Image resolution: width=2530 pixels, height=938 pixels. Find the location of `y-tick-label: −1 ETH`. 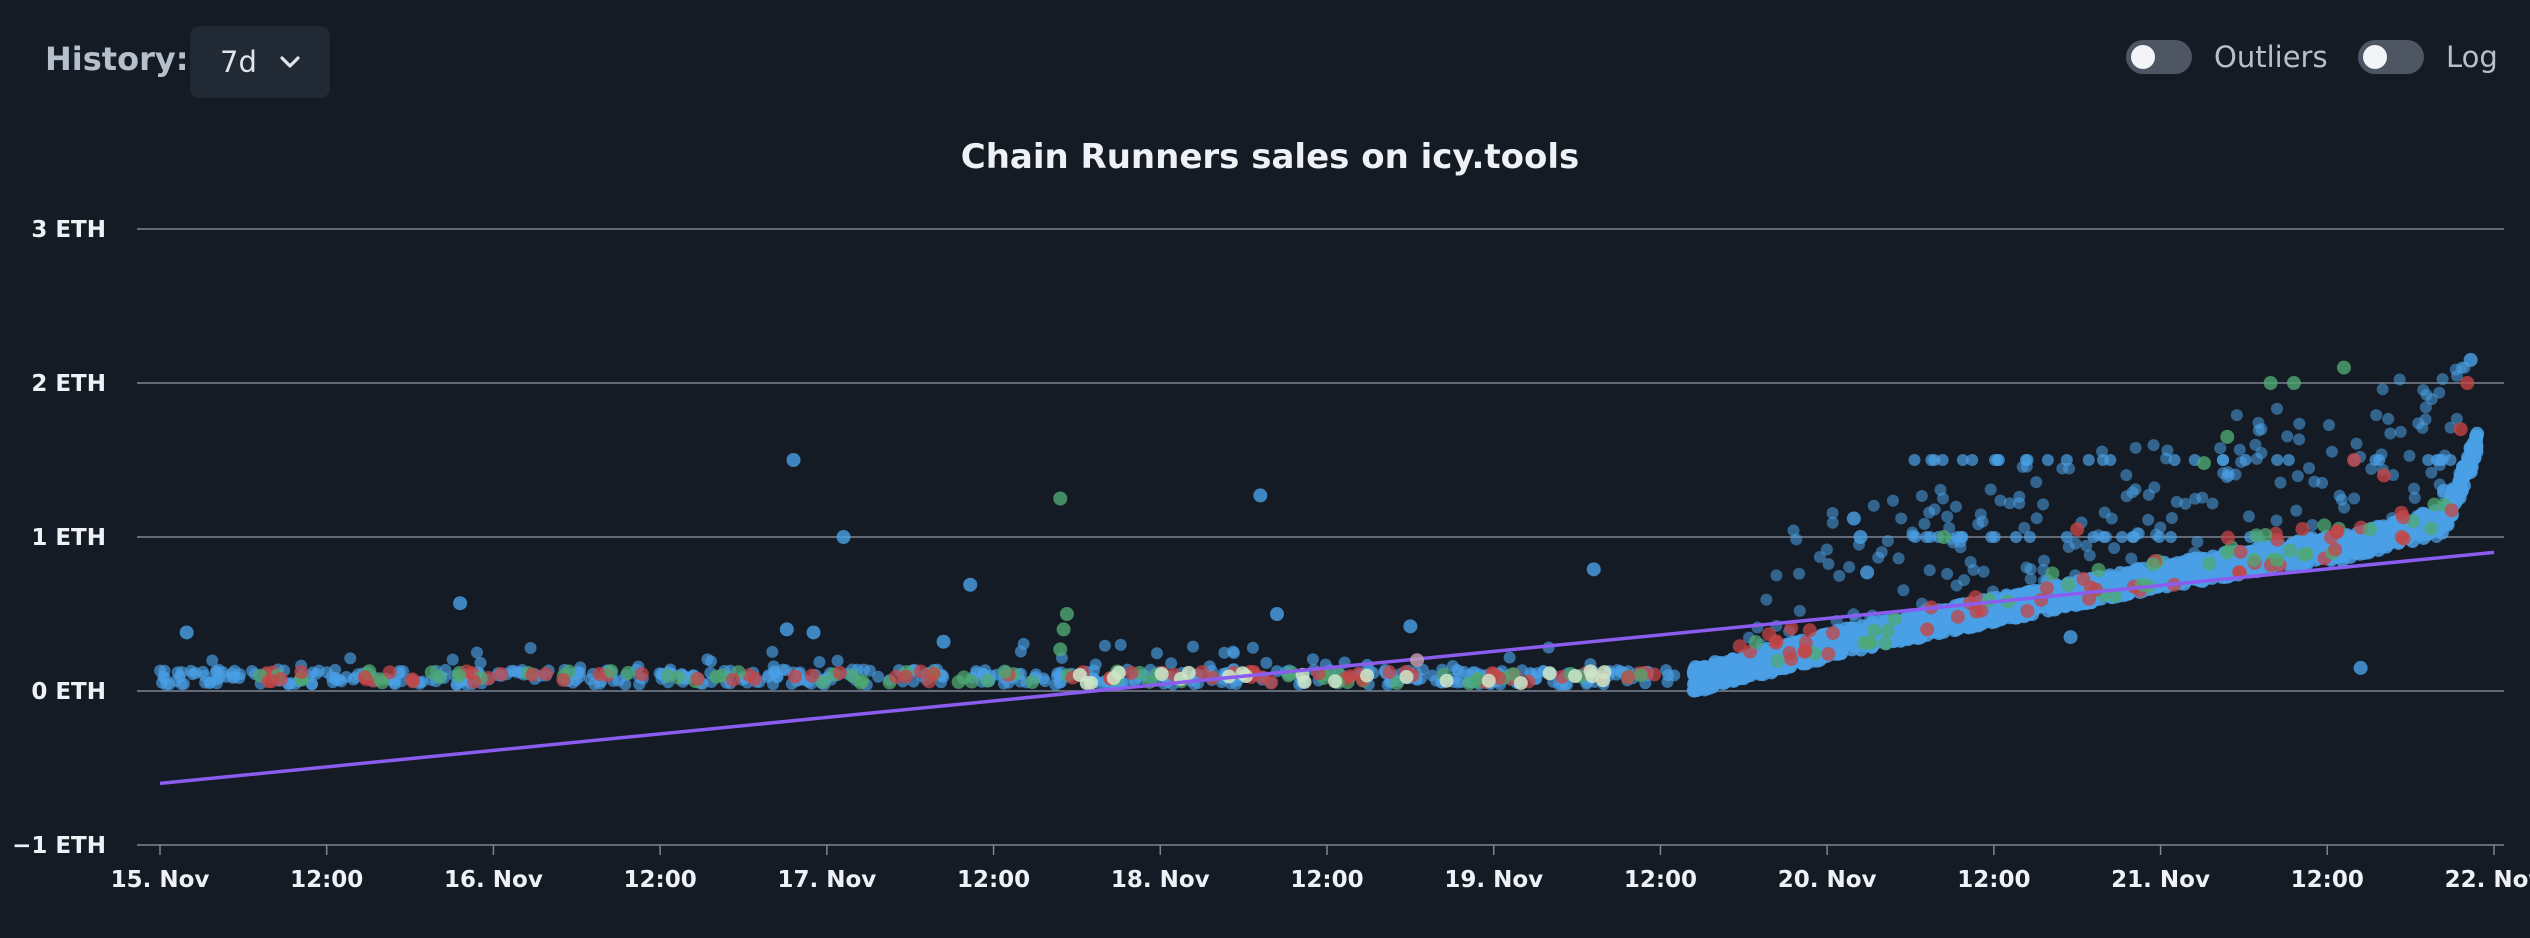

y-tick-label: −1 ETH is located at coordinates (59, 846).